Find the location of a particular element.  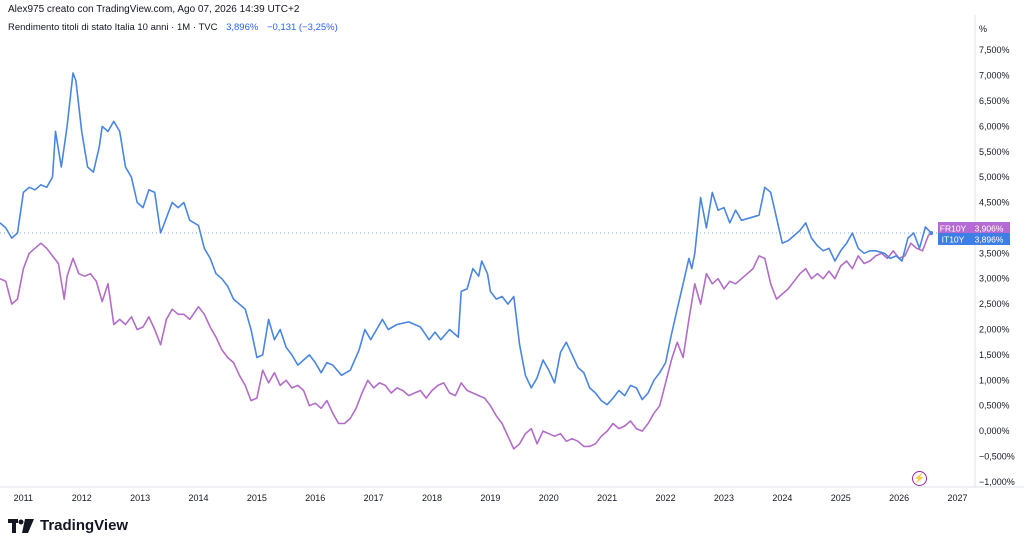

tag-name: IT10Y is located at coordinates (953, 240).